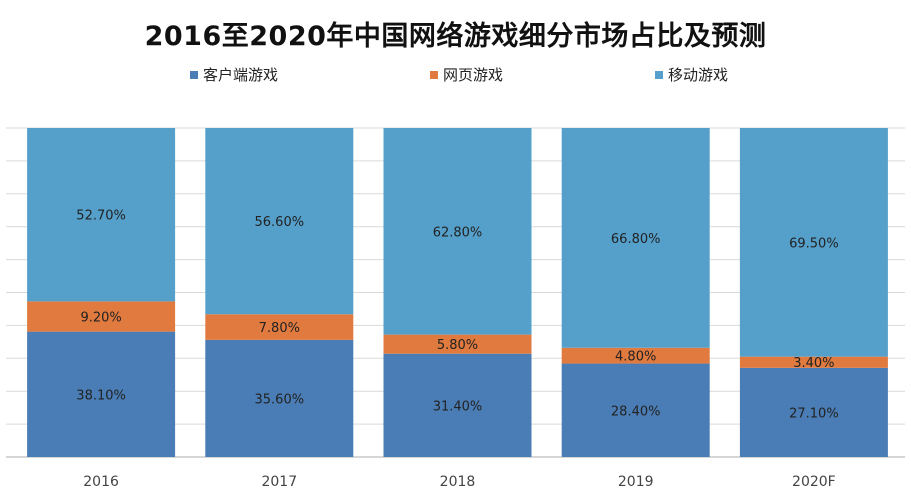 This screenshot has height=502, width=911. I want to click on data-label: 5.80%, so click(457, 345).